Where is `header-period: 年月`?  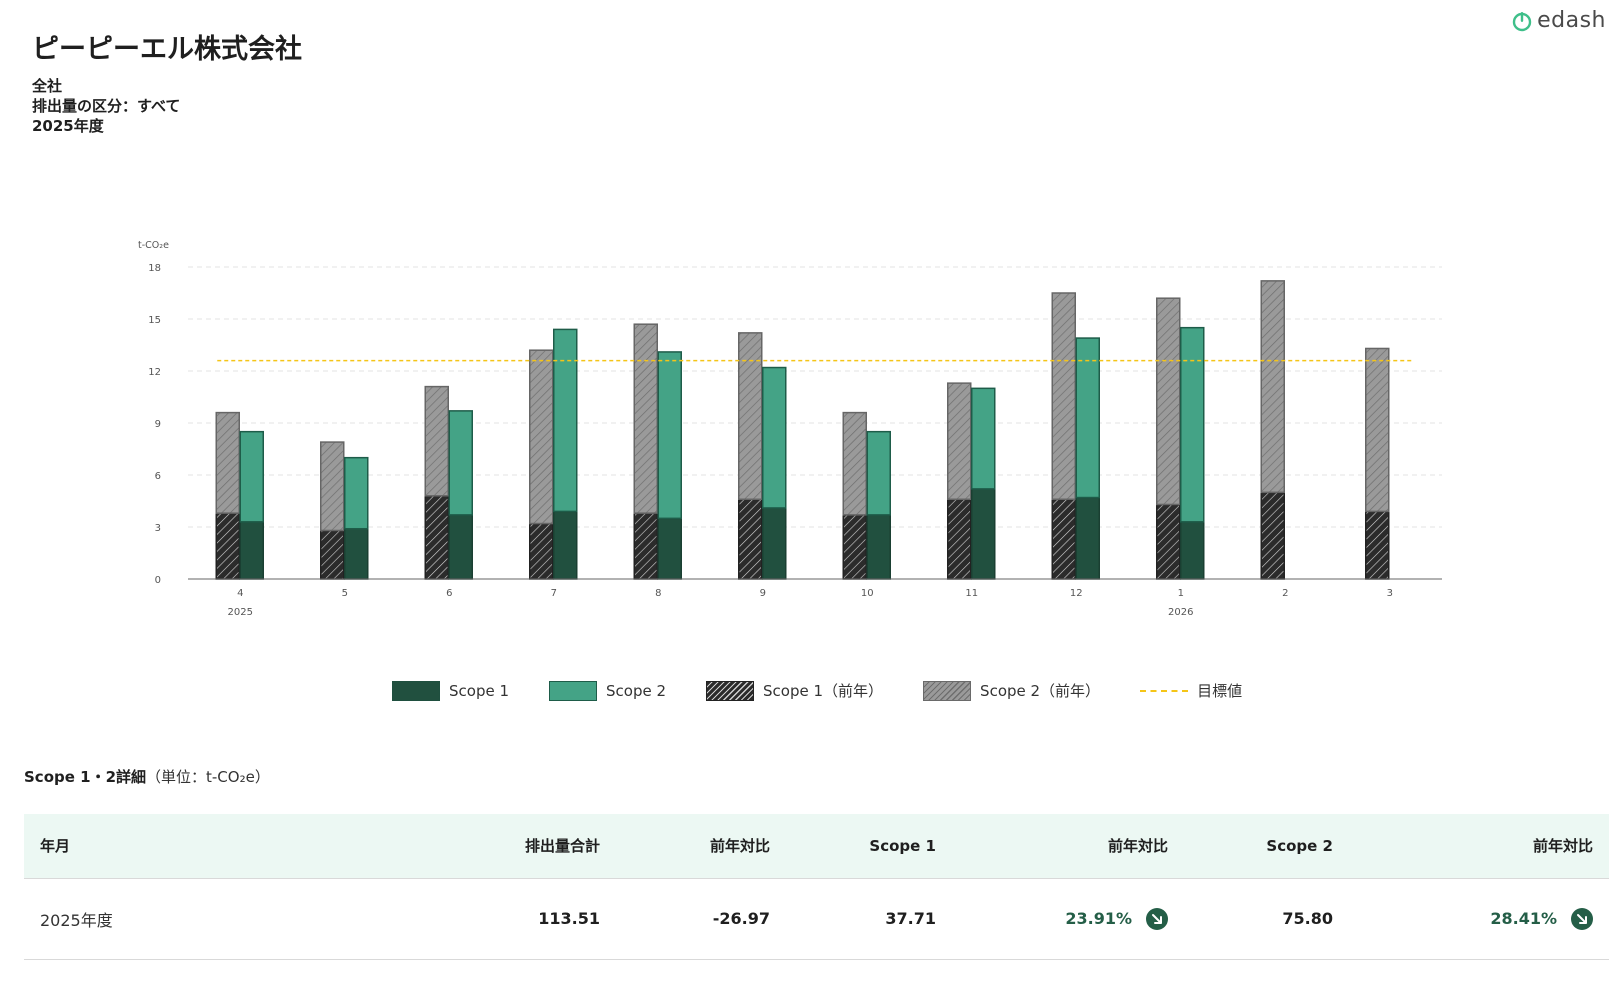
header-period: 年月 is located at coordinates (211, 846).